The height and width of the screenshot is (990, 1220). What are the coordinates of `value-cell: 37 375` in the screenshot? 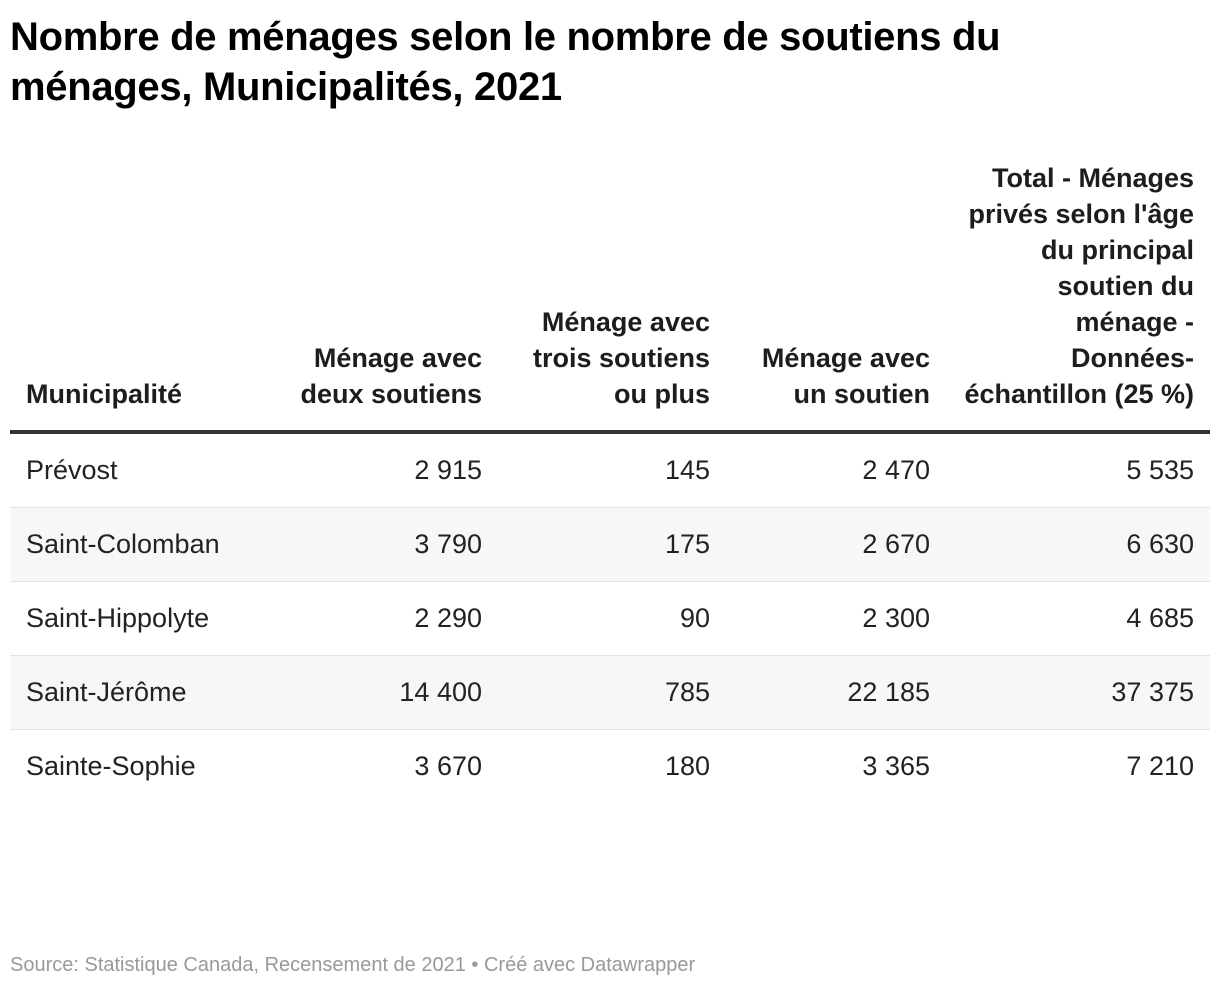 It's located at (1078, 692).